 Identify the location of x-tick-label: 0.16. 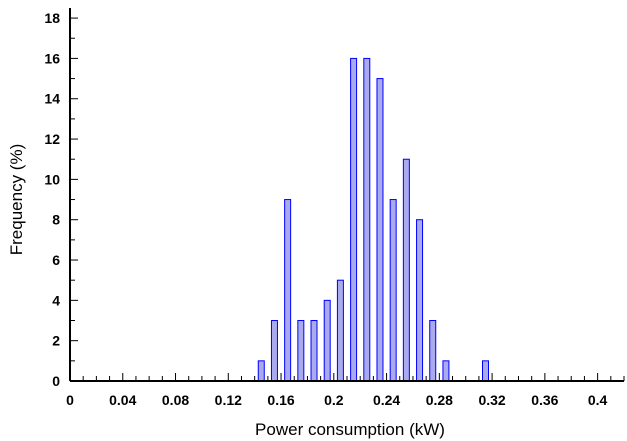
(280, 400).